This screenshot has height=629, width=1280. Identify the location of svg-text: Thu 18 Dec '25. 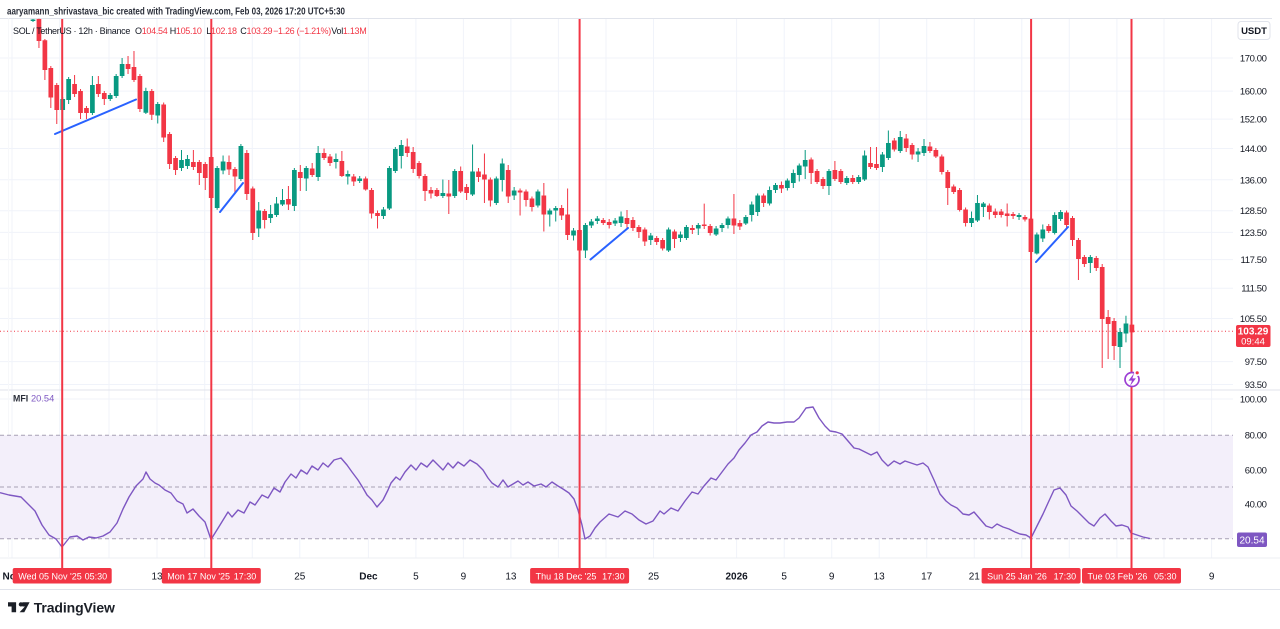
(566, 576).